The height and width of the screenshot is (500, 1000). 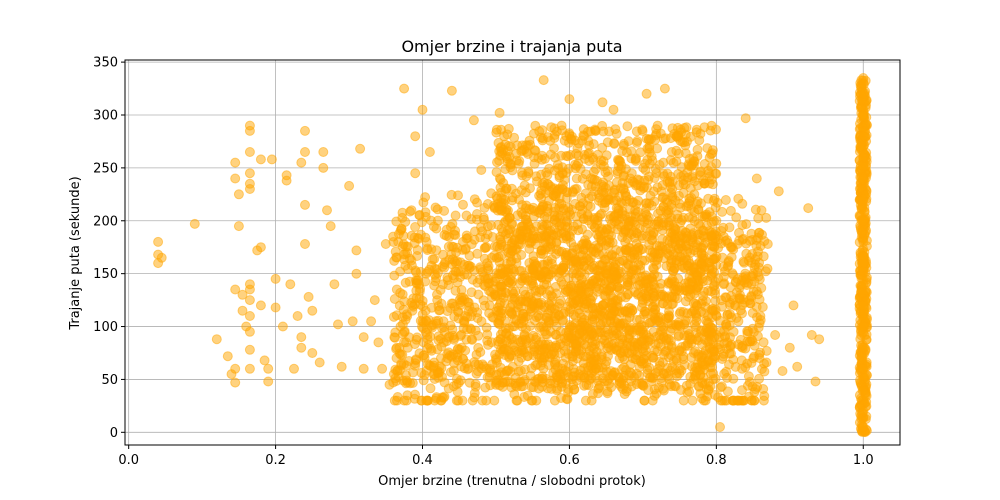 I want to click on x-tick-label: 1.0, so click(x=863, y=460).